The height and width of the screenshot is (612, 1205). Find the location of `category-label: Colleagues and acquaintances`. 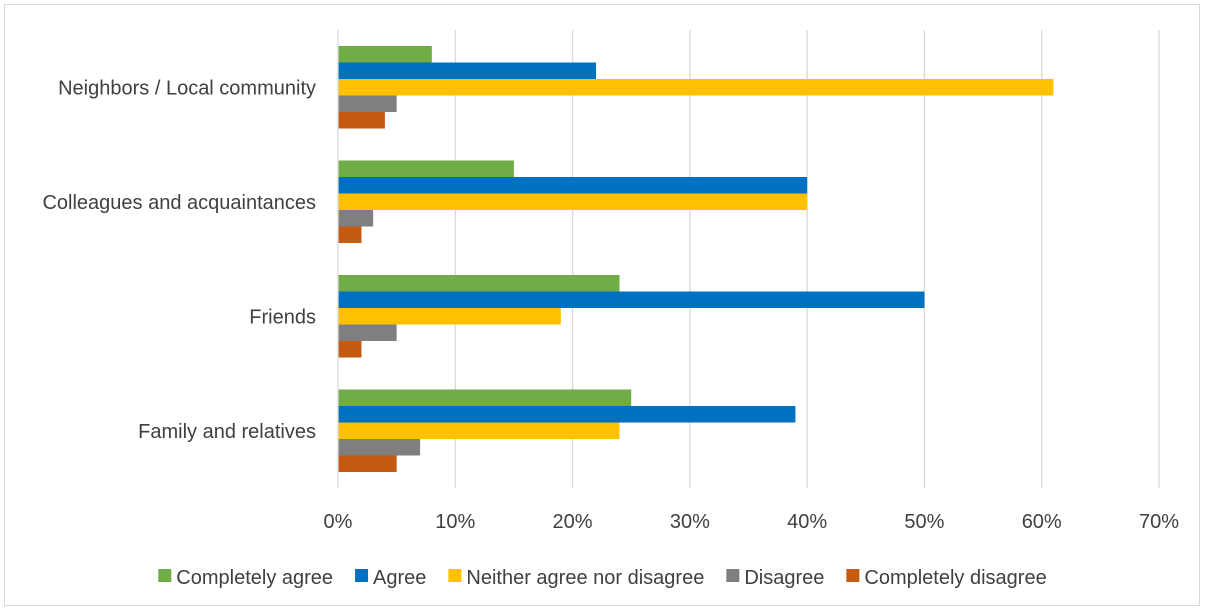

category-label: Colleagues and acquaintances is located at coordinates (179, 203).